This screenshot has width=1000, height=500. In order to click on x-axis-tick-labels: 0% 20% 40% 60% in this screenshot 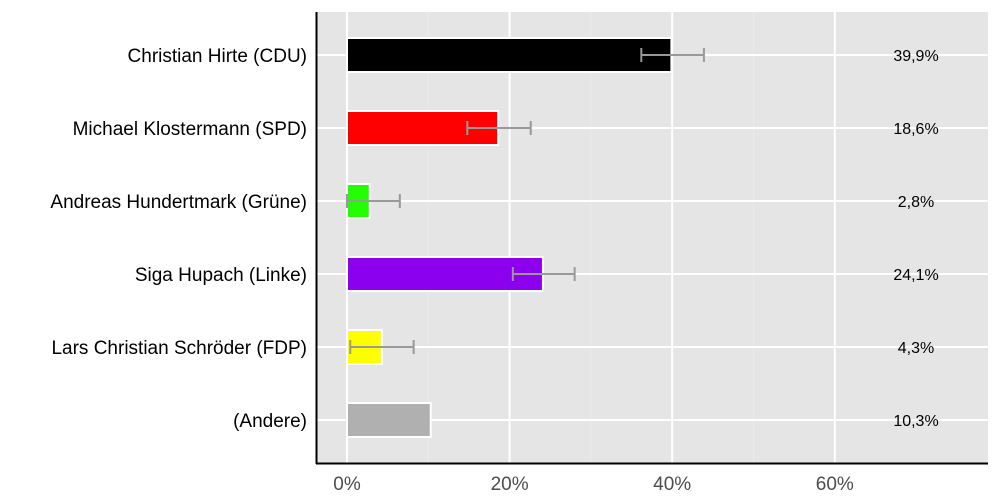, I will do `click(593, 484)`.